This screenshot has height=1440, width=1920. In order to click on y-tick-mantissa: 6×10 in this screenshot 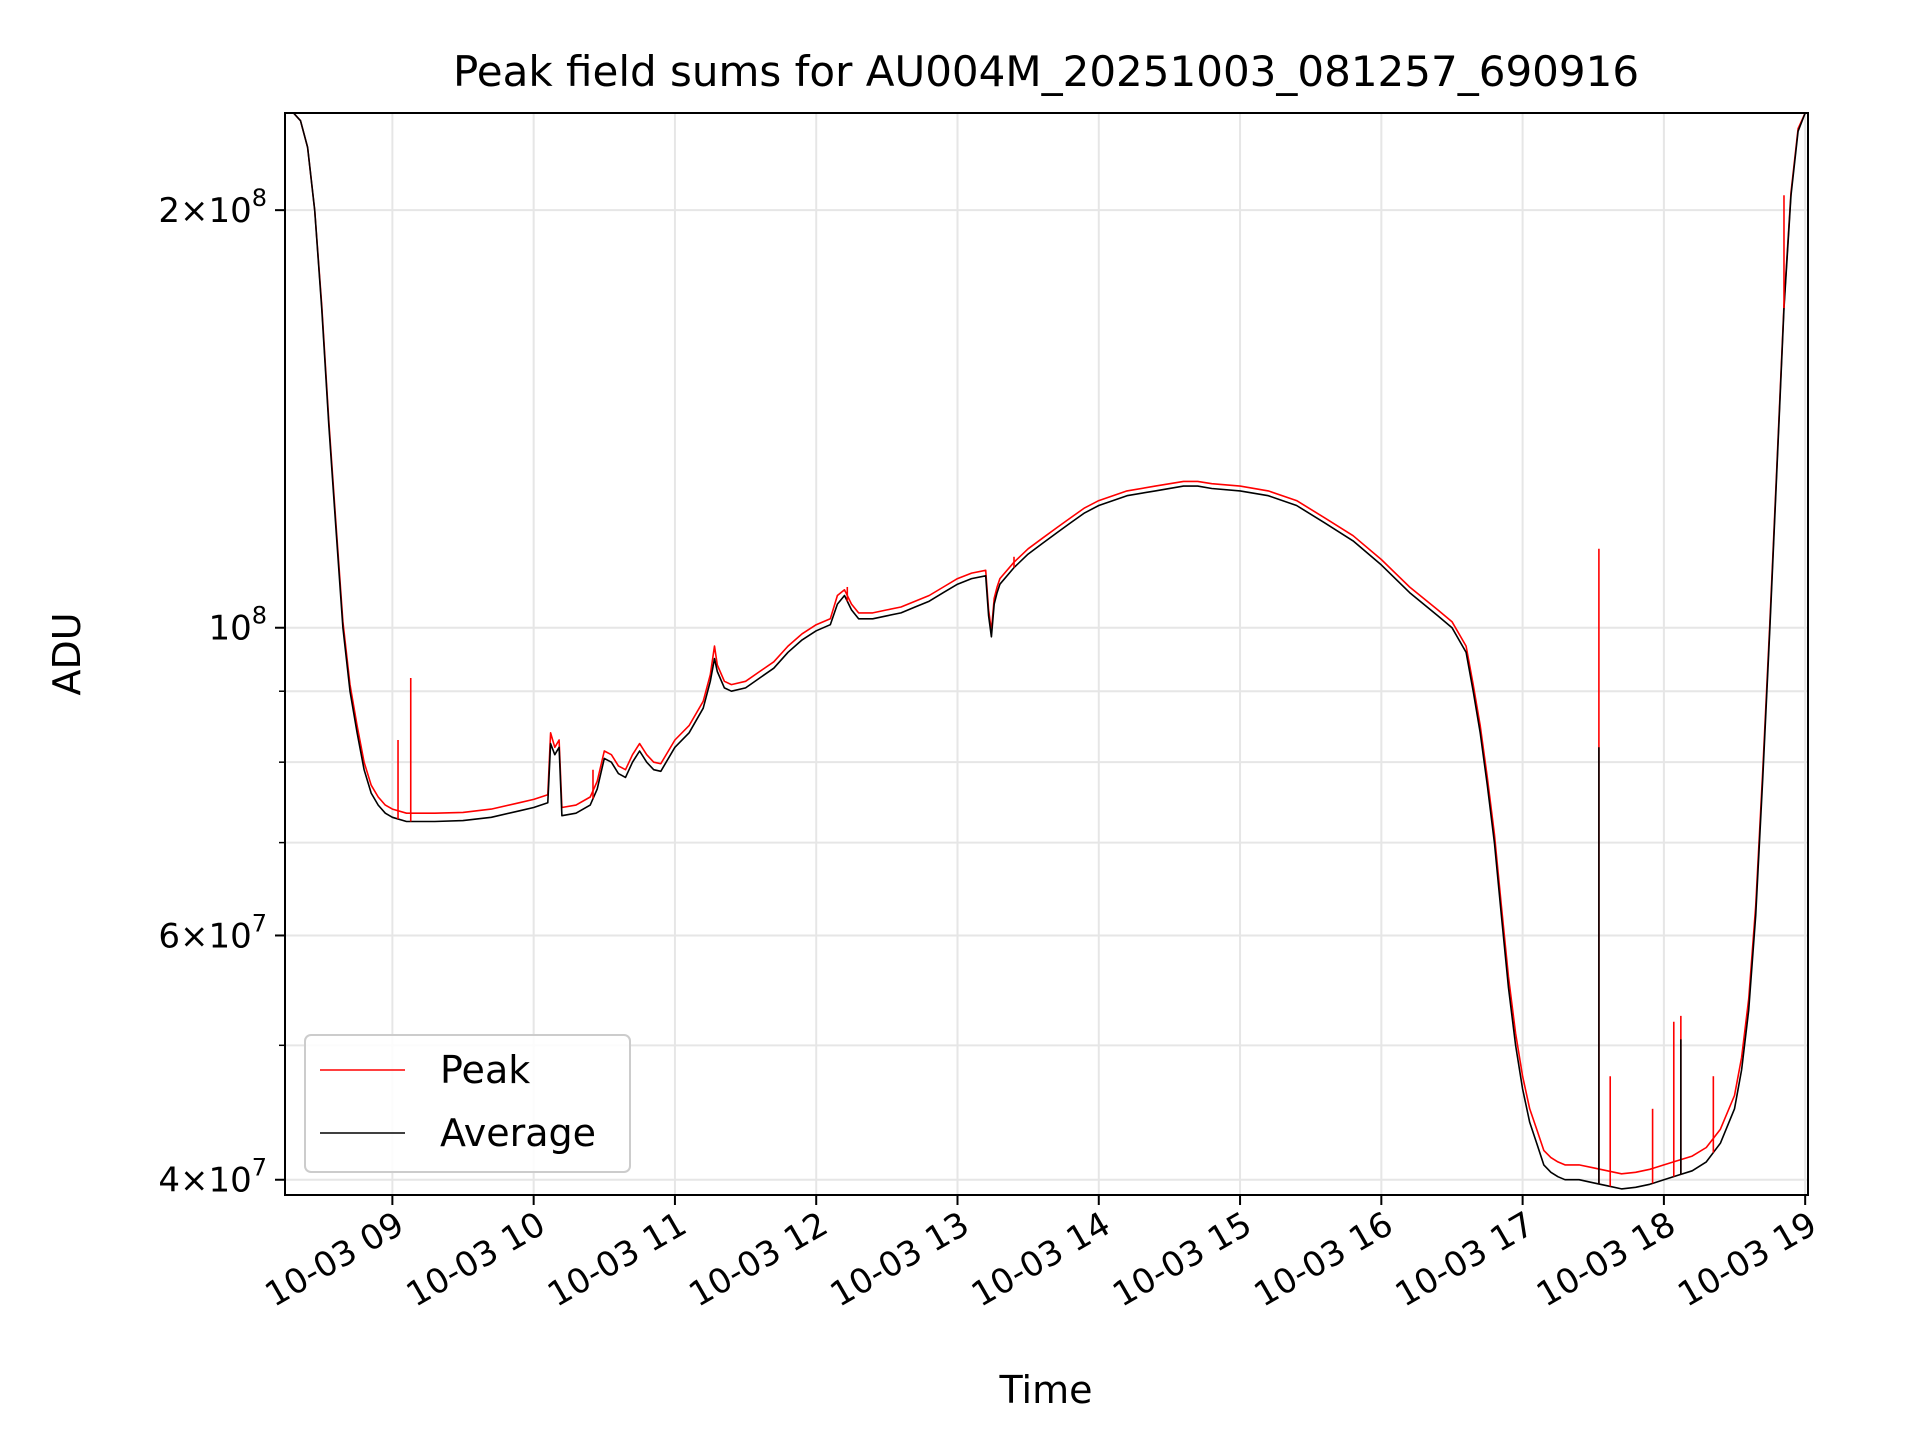, I will do `click(204, 936)`.